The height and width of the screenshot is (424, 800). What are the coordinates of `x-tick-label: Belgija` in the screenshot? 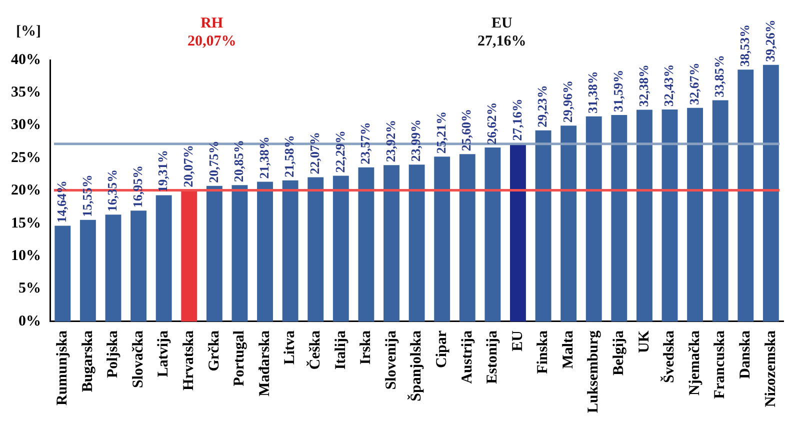 It's located at (619, 353).